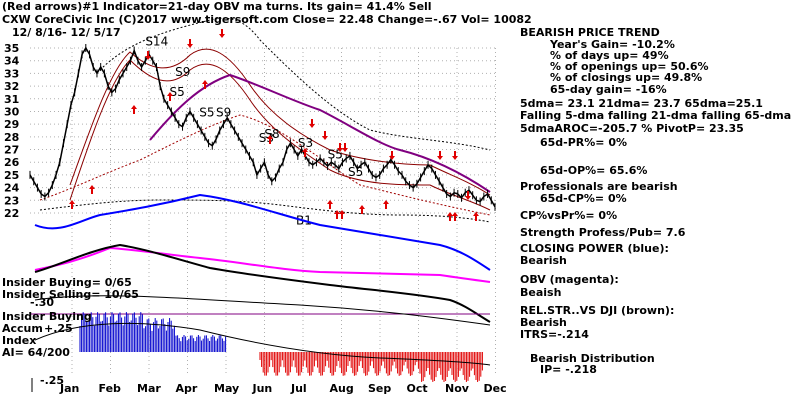 This screenshot has width=800, height=402. I want to click on plus25-label: +.25, so click(58, 328).